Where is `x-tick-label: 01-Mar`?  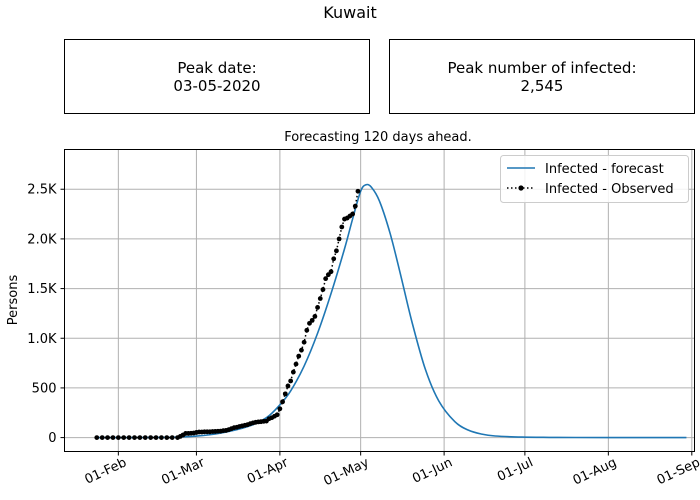
x-tick-label: 01-Mar is located at coordinates (183, 471).